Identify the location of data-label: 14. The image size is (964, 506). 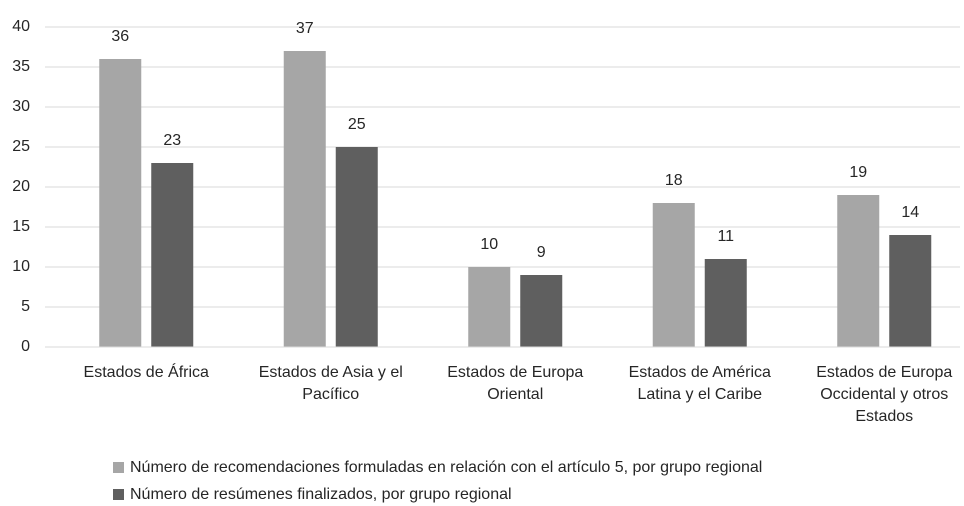
(910, 212).